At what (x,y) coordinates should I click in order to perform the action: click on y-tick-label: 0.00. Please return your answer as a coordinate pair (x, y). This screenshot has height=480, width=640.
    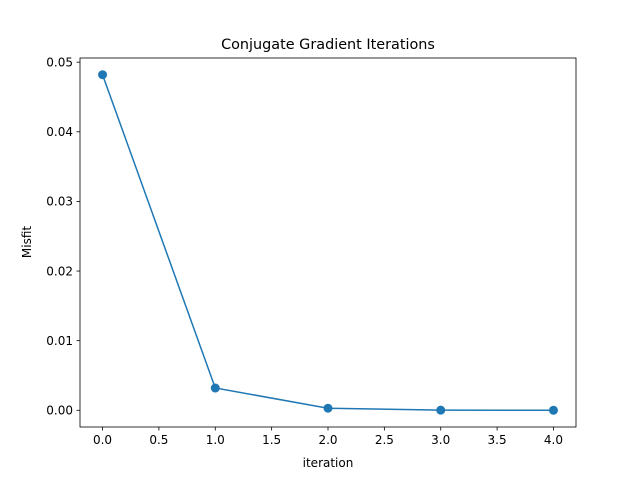
    Looking at the image, I should click on (59, 411).